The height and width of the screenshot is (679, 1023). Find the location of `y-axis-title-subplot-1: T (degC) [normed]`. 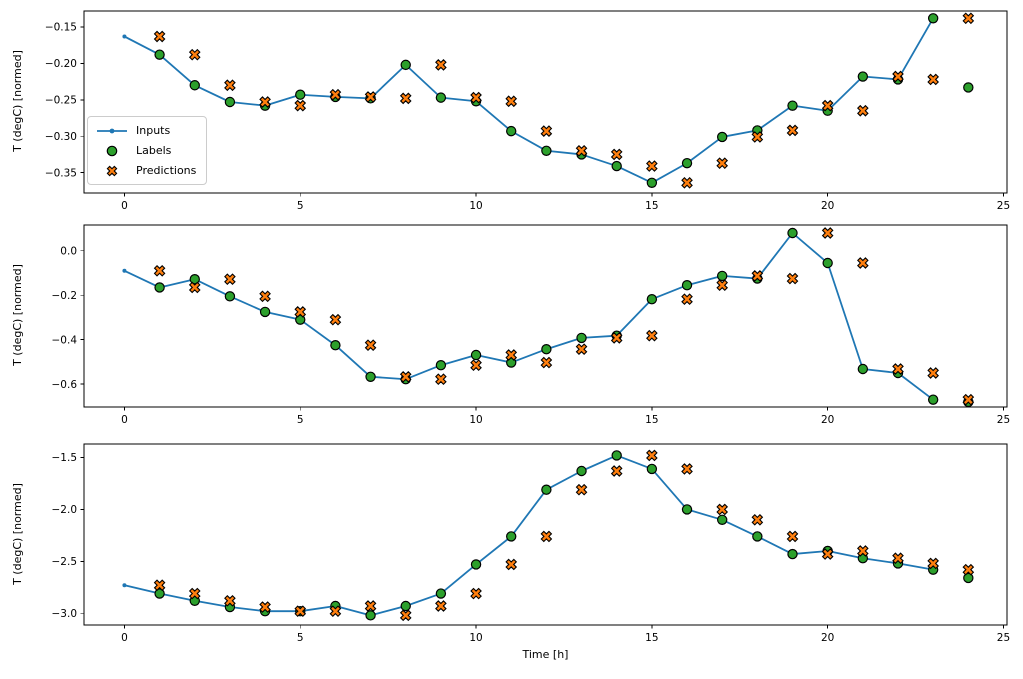

y-axis-title-subplot-1: T (degC) [normed] is located at coordinates (17, 101).